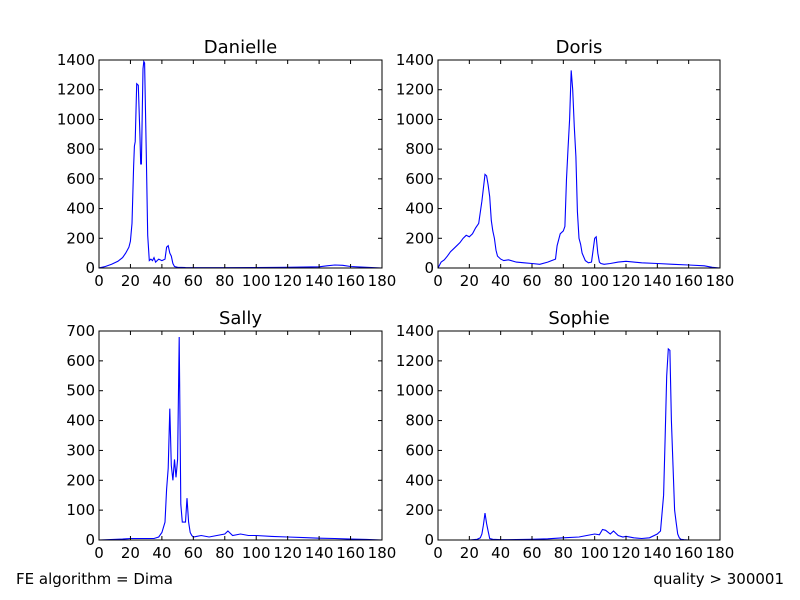 This screenshot has width=800, height=600. What do you see at coordinates (579, 47) in the screenshot?
I see `subplot-title: Doris` at bounding box center [579, 47].